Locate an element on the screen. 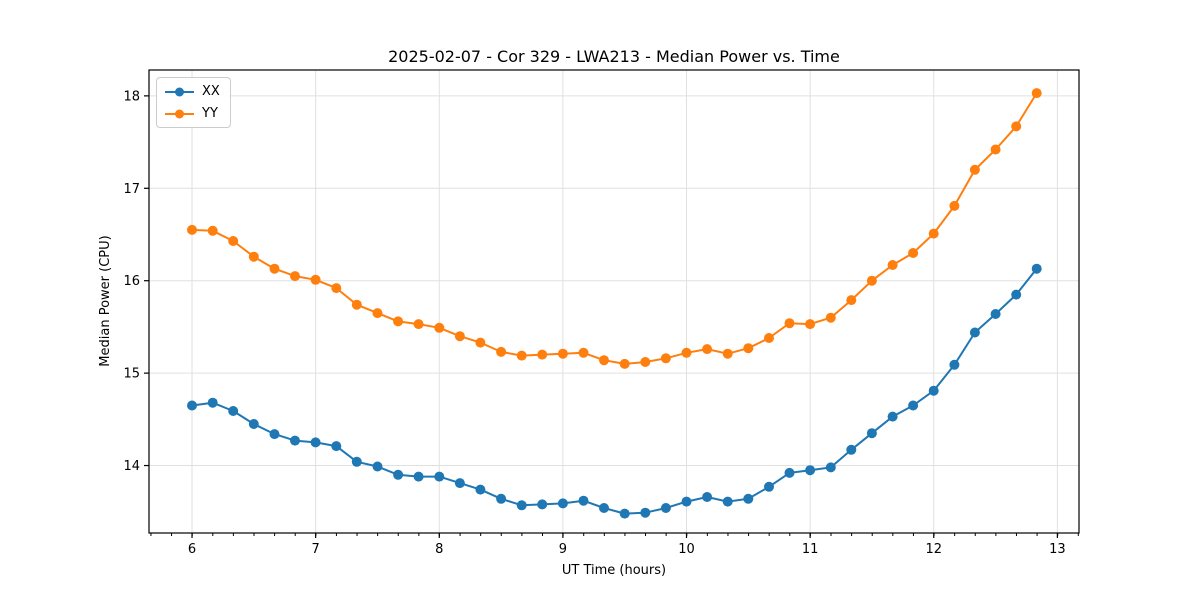 This screenshot has height=600, width=1200. y-tick-label: 17 is located at coordinates (131, 189).